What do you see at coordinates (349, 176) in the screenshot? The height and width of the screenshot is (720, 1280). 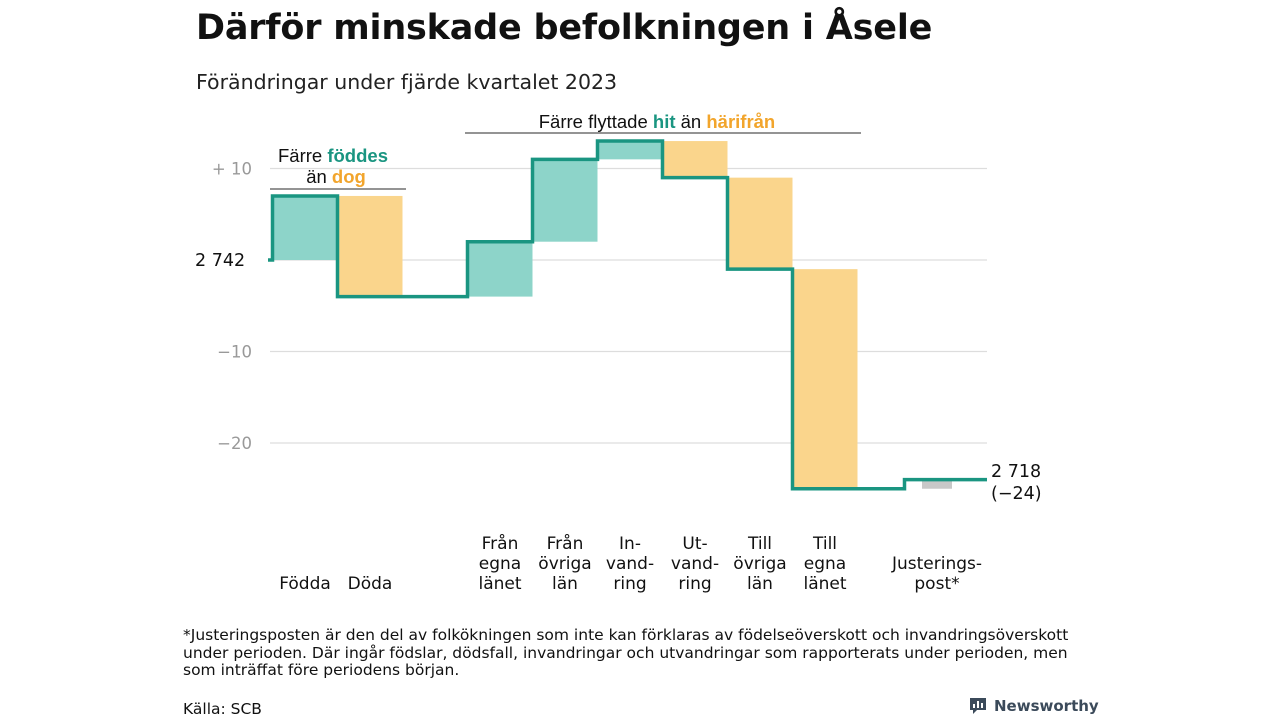 I see `annotation-part: dog` at bounding box center [349, 176].